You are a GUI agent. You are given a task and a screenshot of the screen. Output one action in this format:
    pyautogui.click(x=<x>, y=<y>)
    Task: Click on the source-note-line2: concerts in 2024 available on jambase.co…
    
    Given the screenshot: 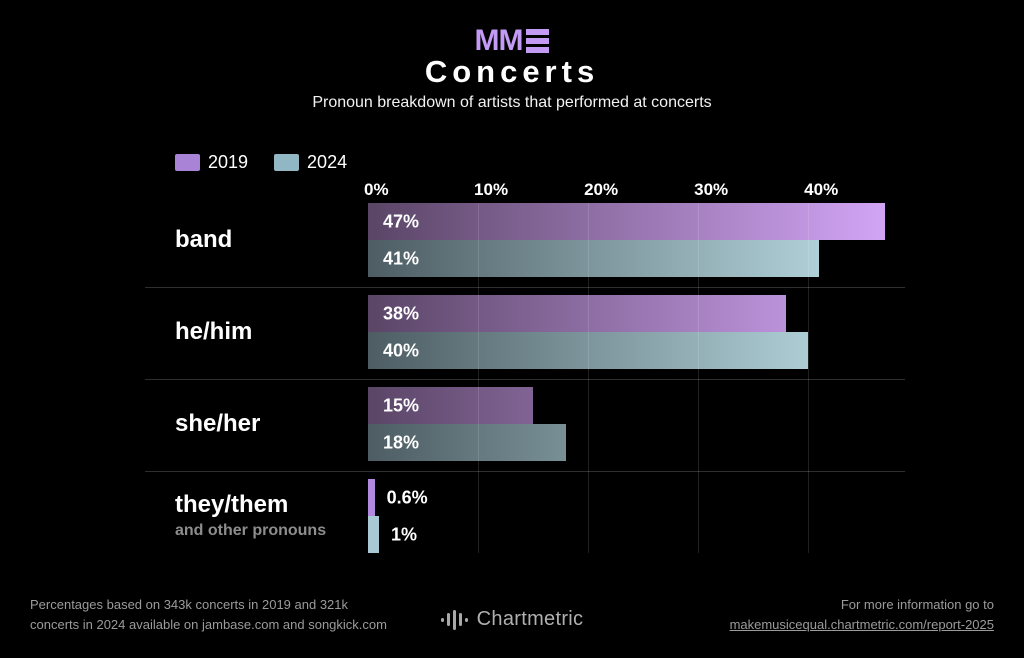 What is the action you would take?
    pyautogui.click(x=208, y=624)
    